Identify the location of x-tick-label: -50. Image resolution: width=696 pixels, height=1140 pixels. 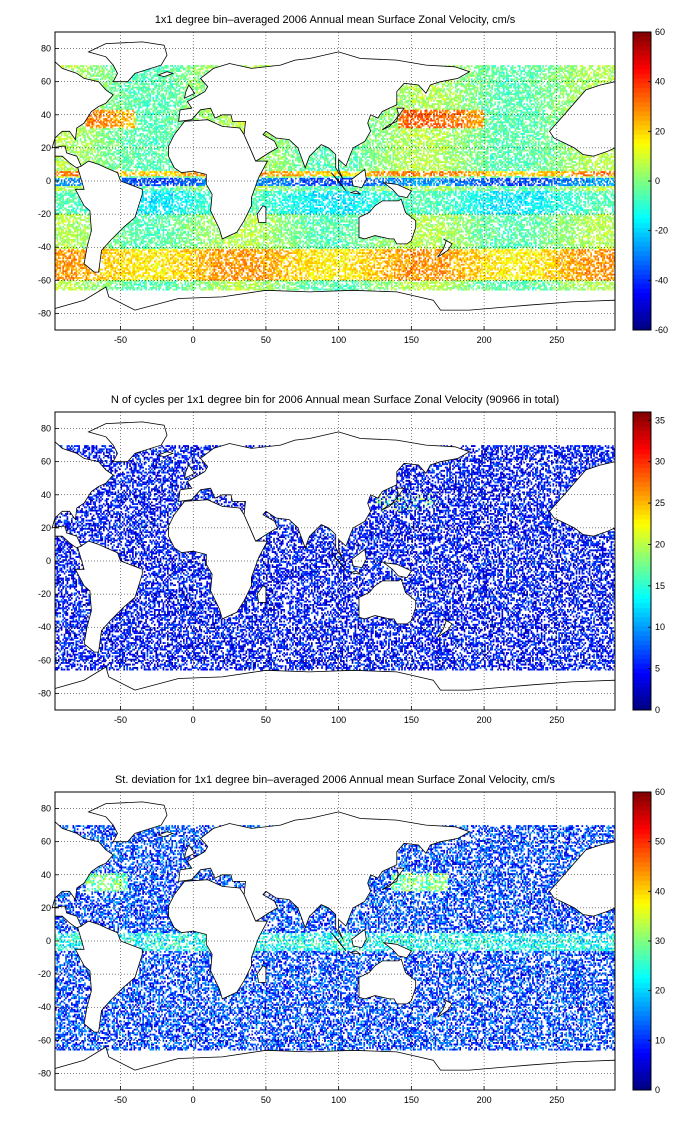
(120, 340).